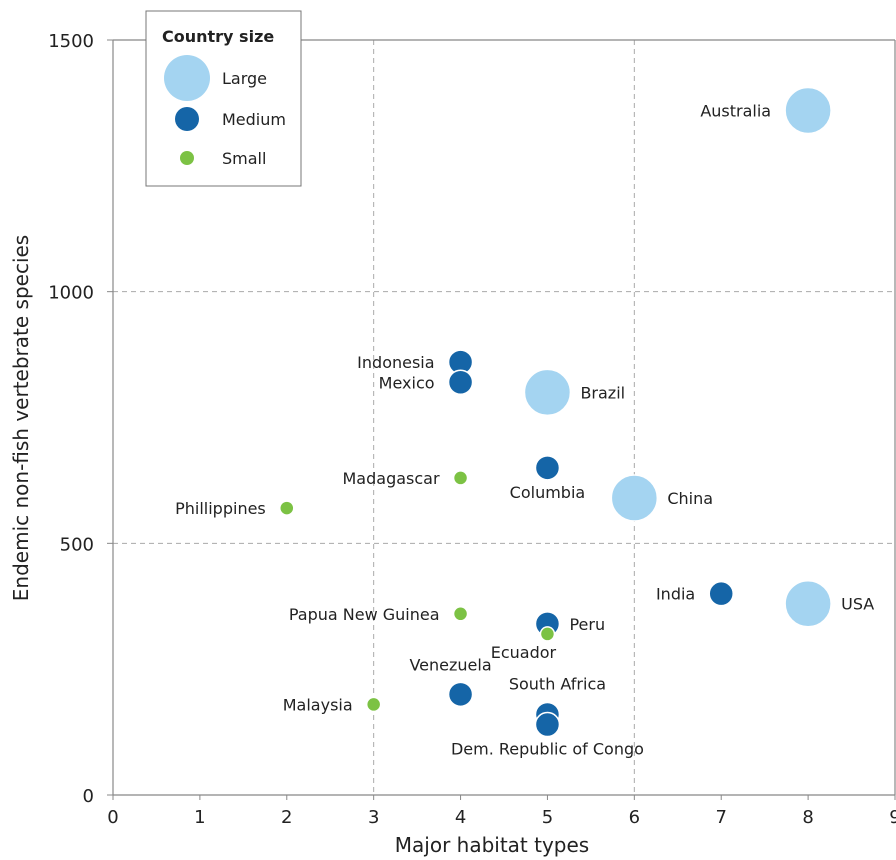  I want to click on point-label: Ecuador, so click(524, 652).